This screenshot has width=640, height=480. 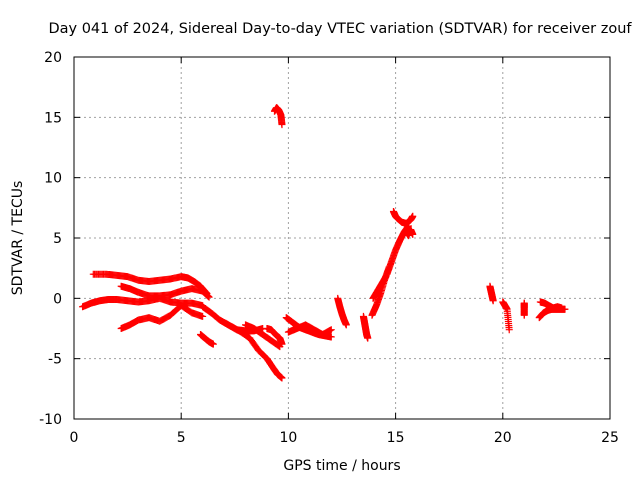 I want to click on x-tick-label: 25, so click(x=610, y=438).